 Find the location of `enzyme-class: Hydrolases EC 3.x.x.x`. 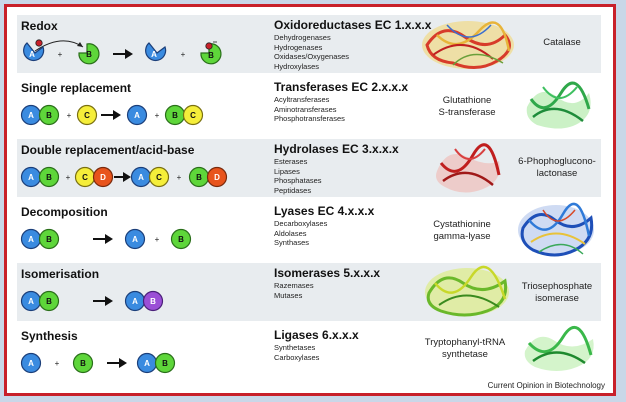

enzyme-class: Hydrolases EC 3.x.x.x is located at coordinates (336, 149).